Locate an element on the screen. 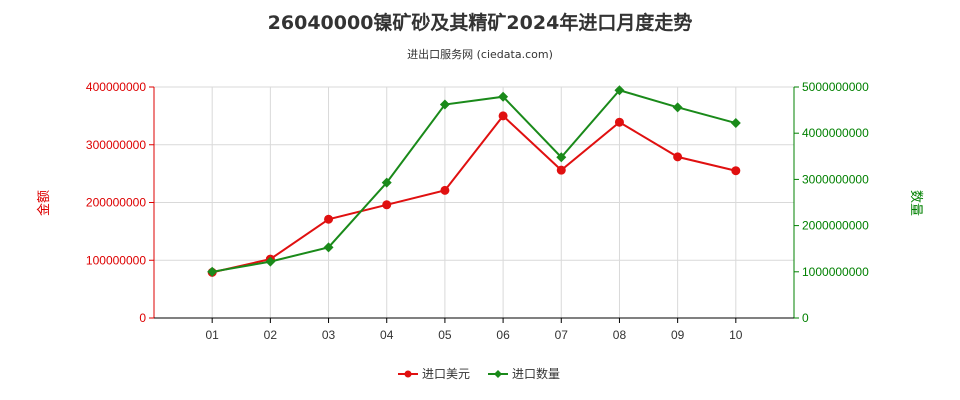 Image resolution: width=960 pixels, height=400 pixels. left-tick-label: 300000000 is located at coordinates (116, 145).